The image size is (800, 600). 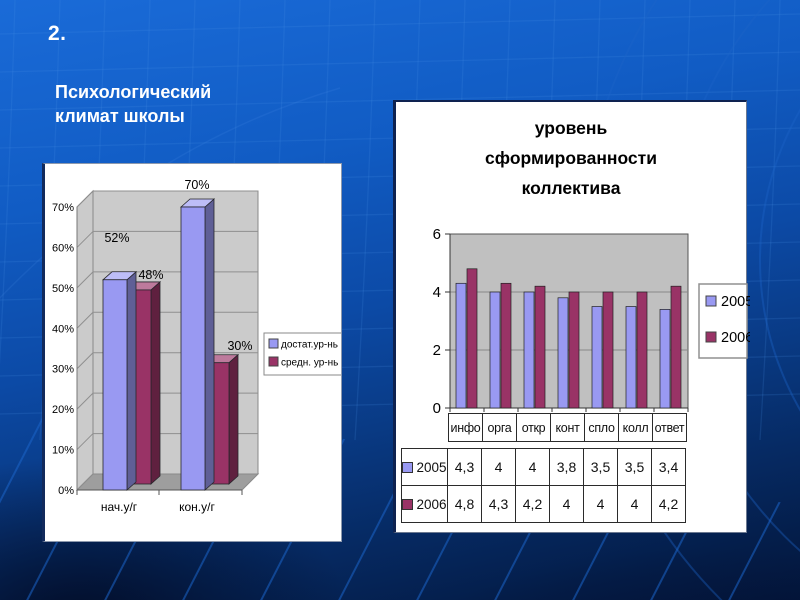 What do you see at coordinates (608, 350) in the screenshot?
I see `bar-2006-спло` at bounding box center [608, 350].